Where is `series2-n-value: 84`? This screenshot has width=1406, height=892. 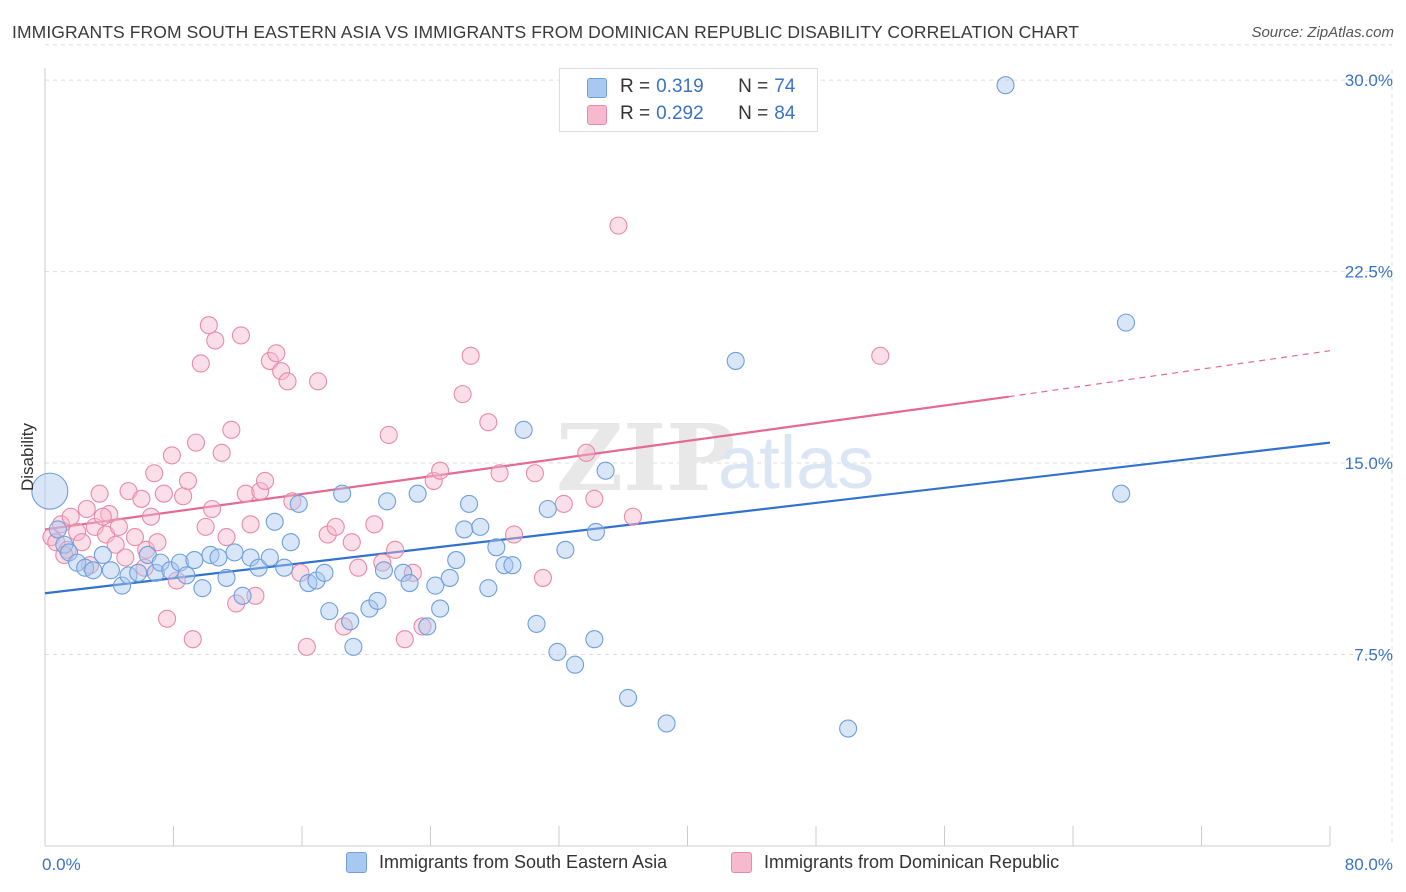
series2-n-value: 84 is located at coordinates (785, 113).